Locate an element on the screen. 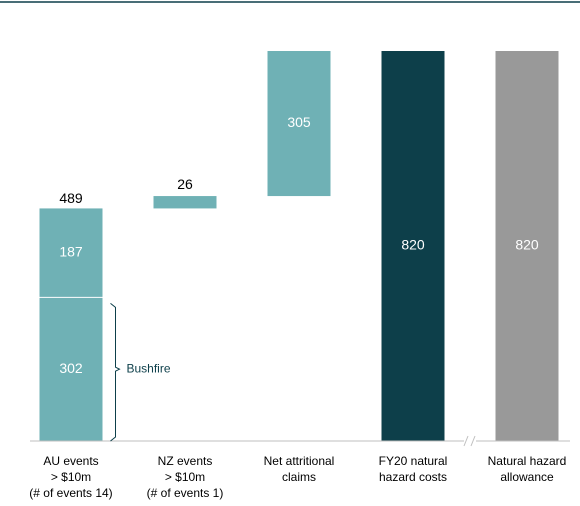  value-label: 26 is located at coordinates (185, 184).